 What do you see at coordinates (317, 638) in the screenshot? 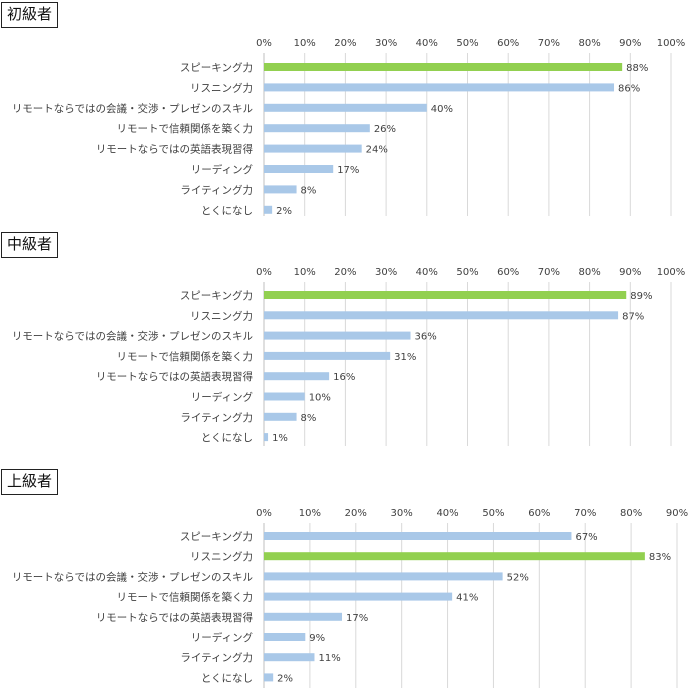
I see `value-label: 9%` at bounding box center [317, 638].